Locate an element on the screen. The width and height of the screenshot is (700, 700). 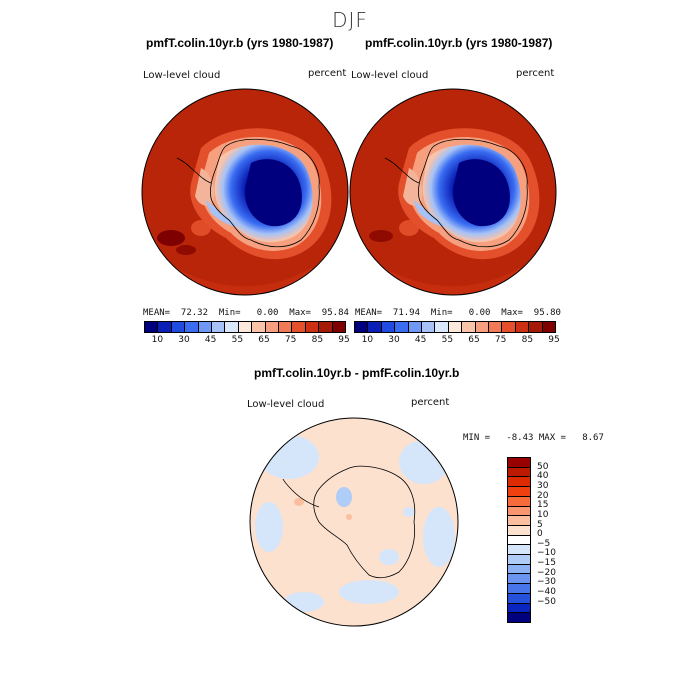
colorbar-tick-label: −5 is located at coordinates (544, 543).